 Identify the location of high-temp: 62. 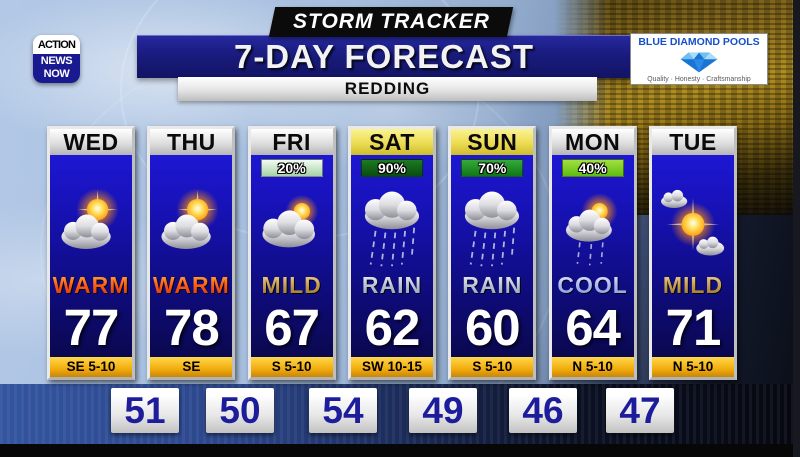
(392, 327).